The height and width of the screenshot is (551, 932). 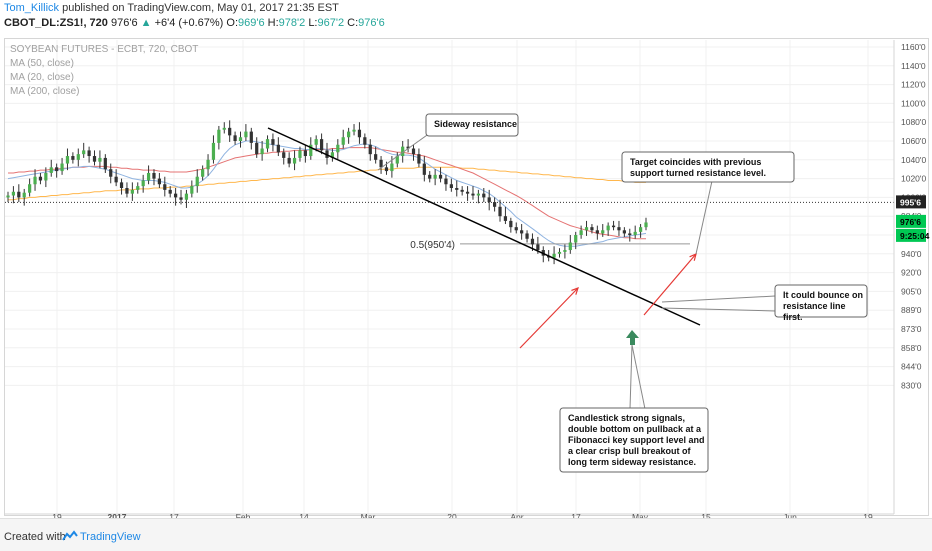 What do you see at coordinates (793, 317) in the screenshot?
I see `bounce-callout-text: first.` at bounding box center [793, 317].